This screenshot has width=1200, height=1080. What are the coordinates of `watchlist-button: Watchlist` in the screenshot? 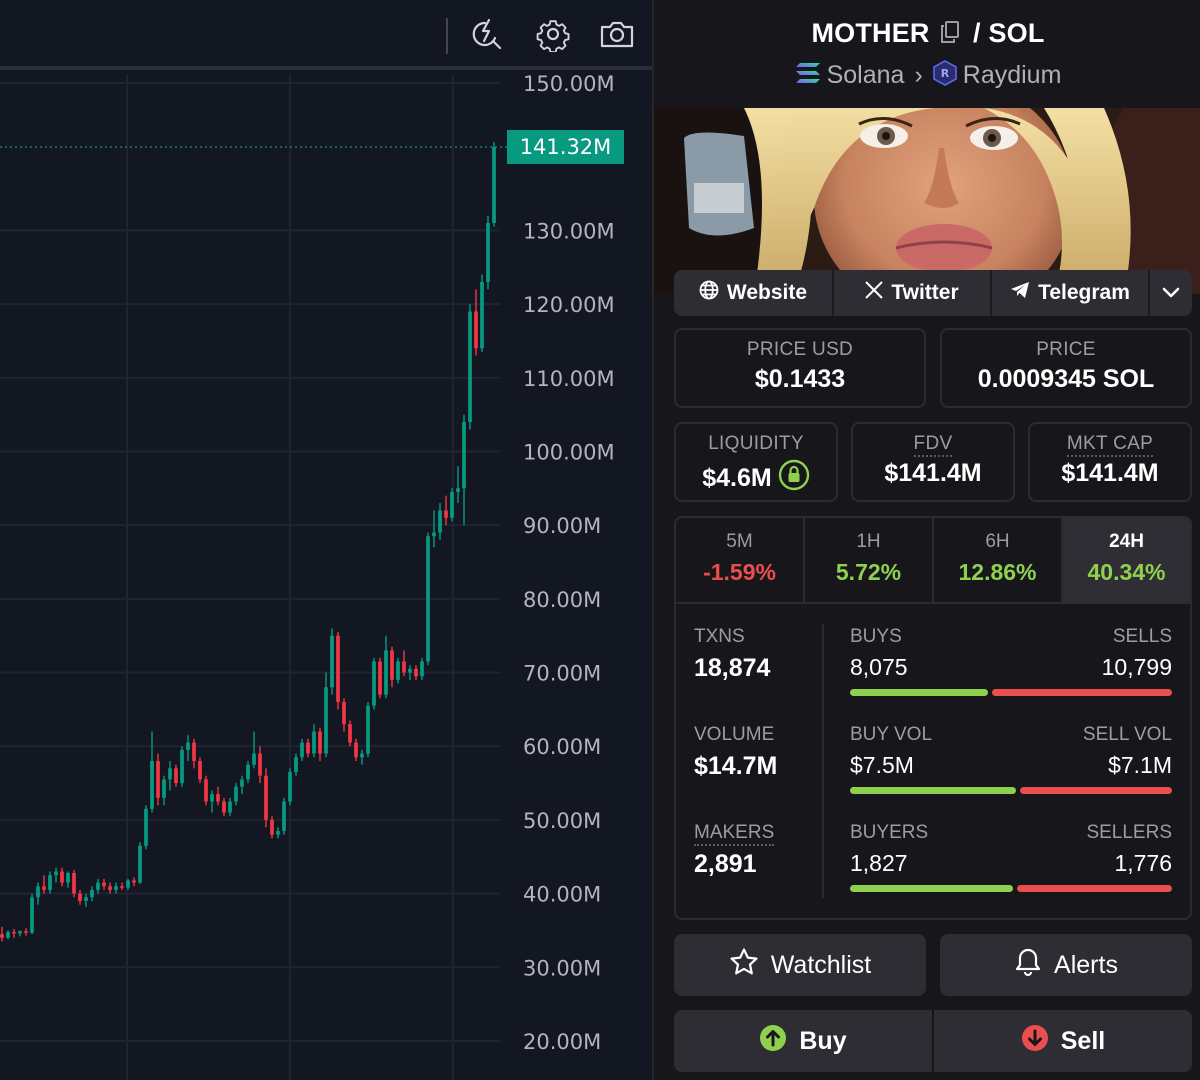 It's located at (800, 965).